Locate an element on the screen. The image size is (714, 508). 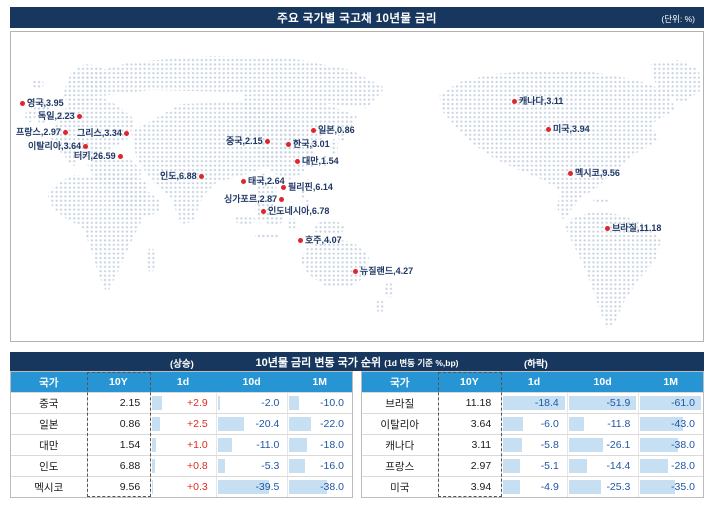
y10-cell: 6.88 is located at coordinates (118, 466).